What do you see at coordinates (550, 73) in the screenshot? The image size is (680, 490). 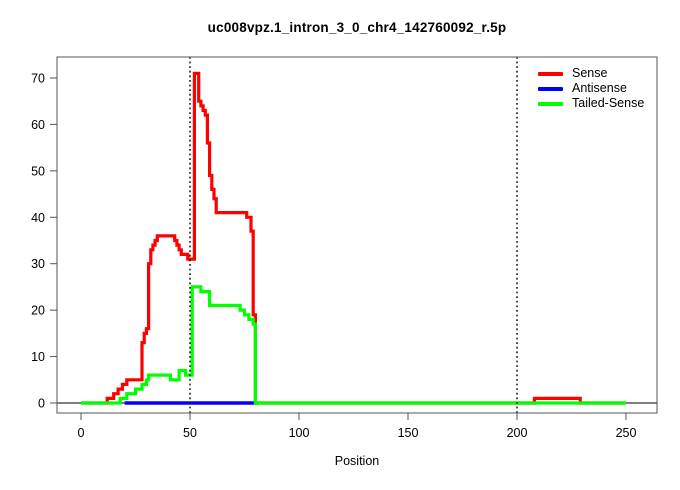 I see `sense-line-swatch` at bounding box center [550, 73].